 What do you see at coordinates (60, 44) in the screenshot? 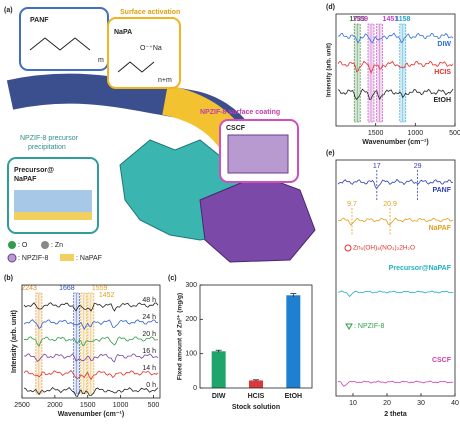
I see `panf-structure` at bounding box center [60, 44].